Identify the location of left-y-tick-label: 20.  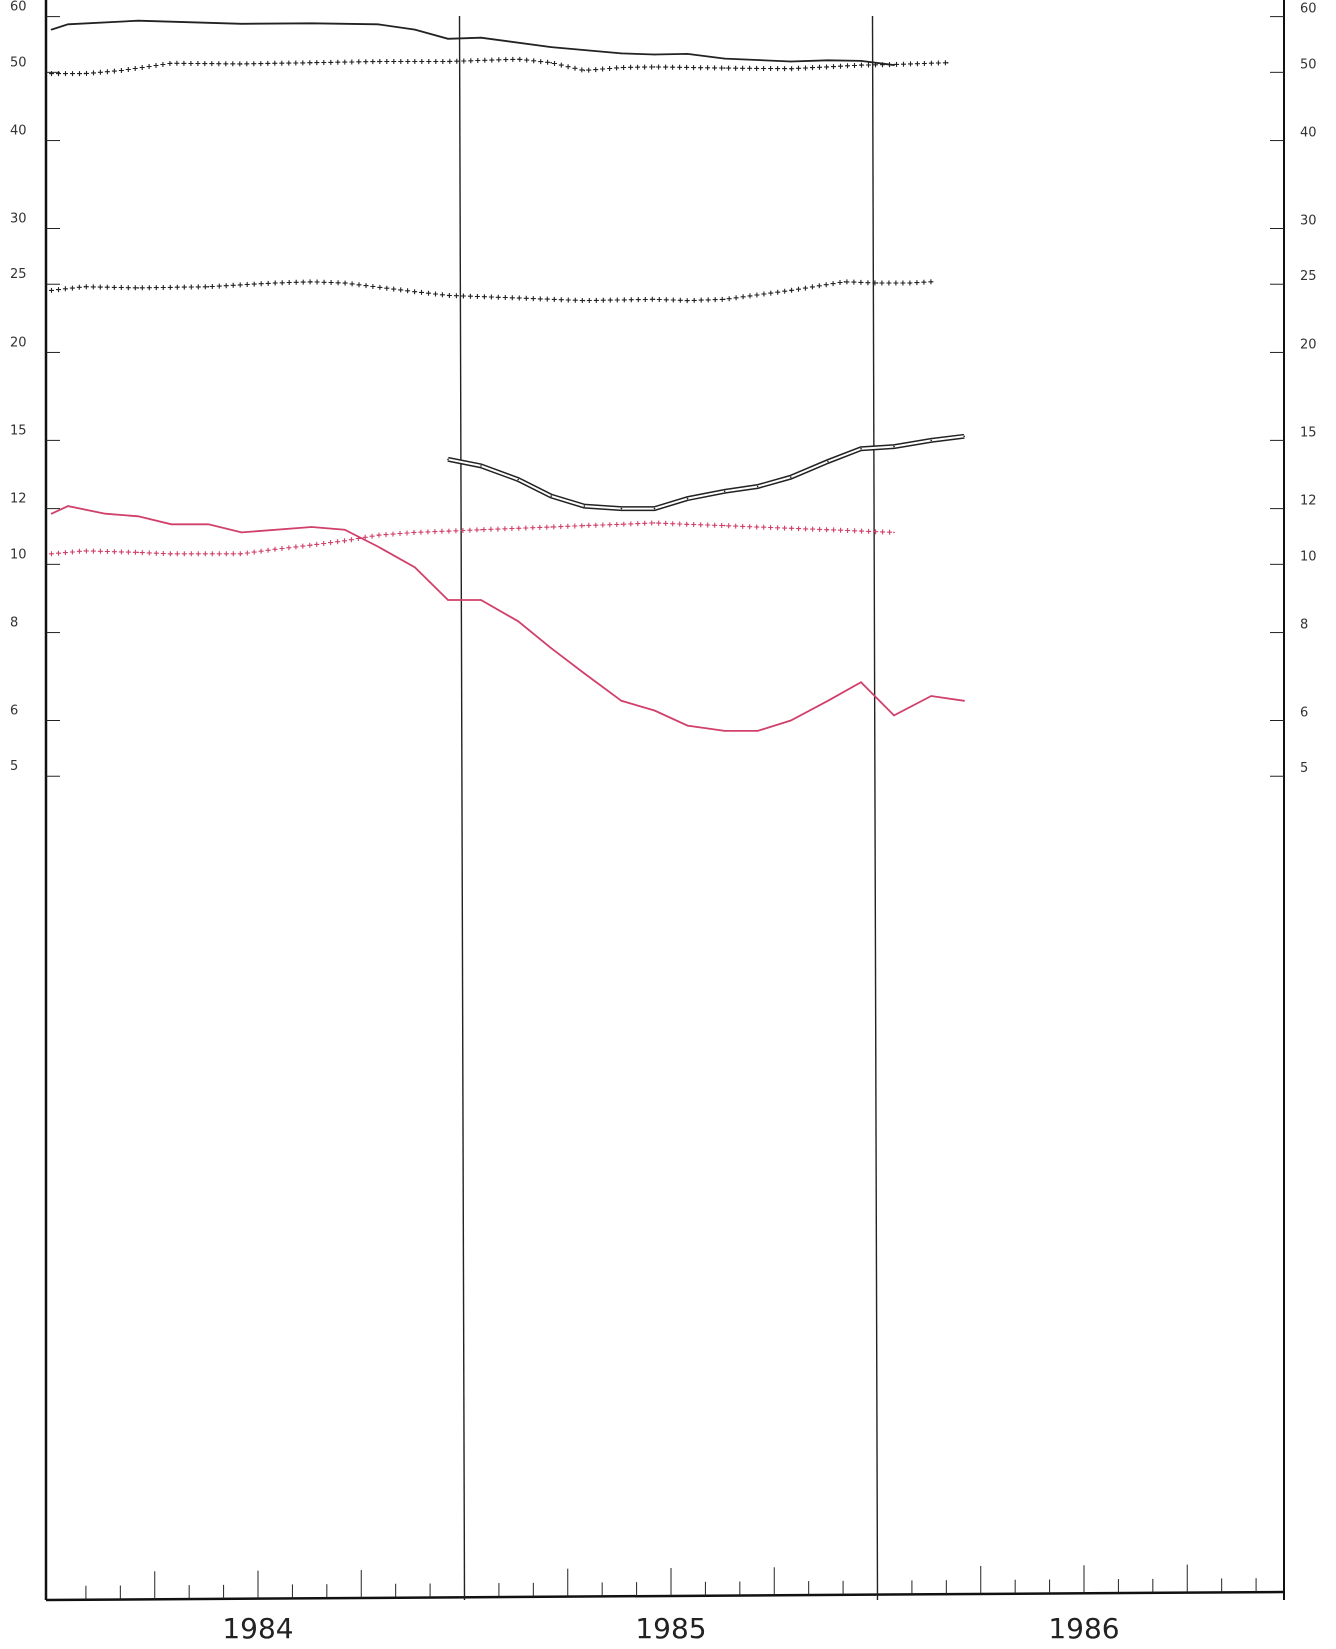
(18, 342).